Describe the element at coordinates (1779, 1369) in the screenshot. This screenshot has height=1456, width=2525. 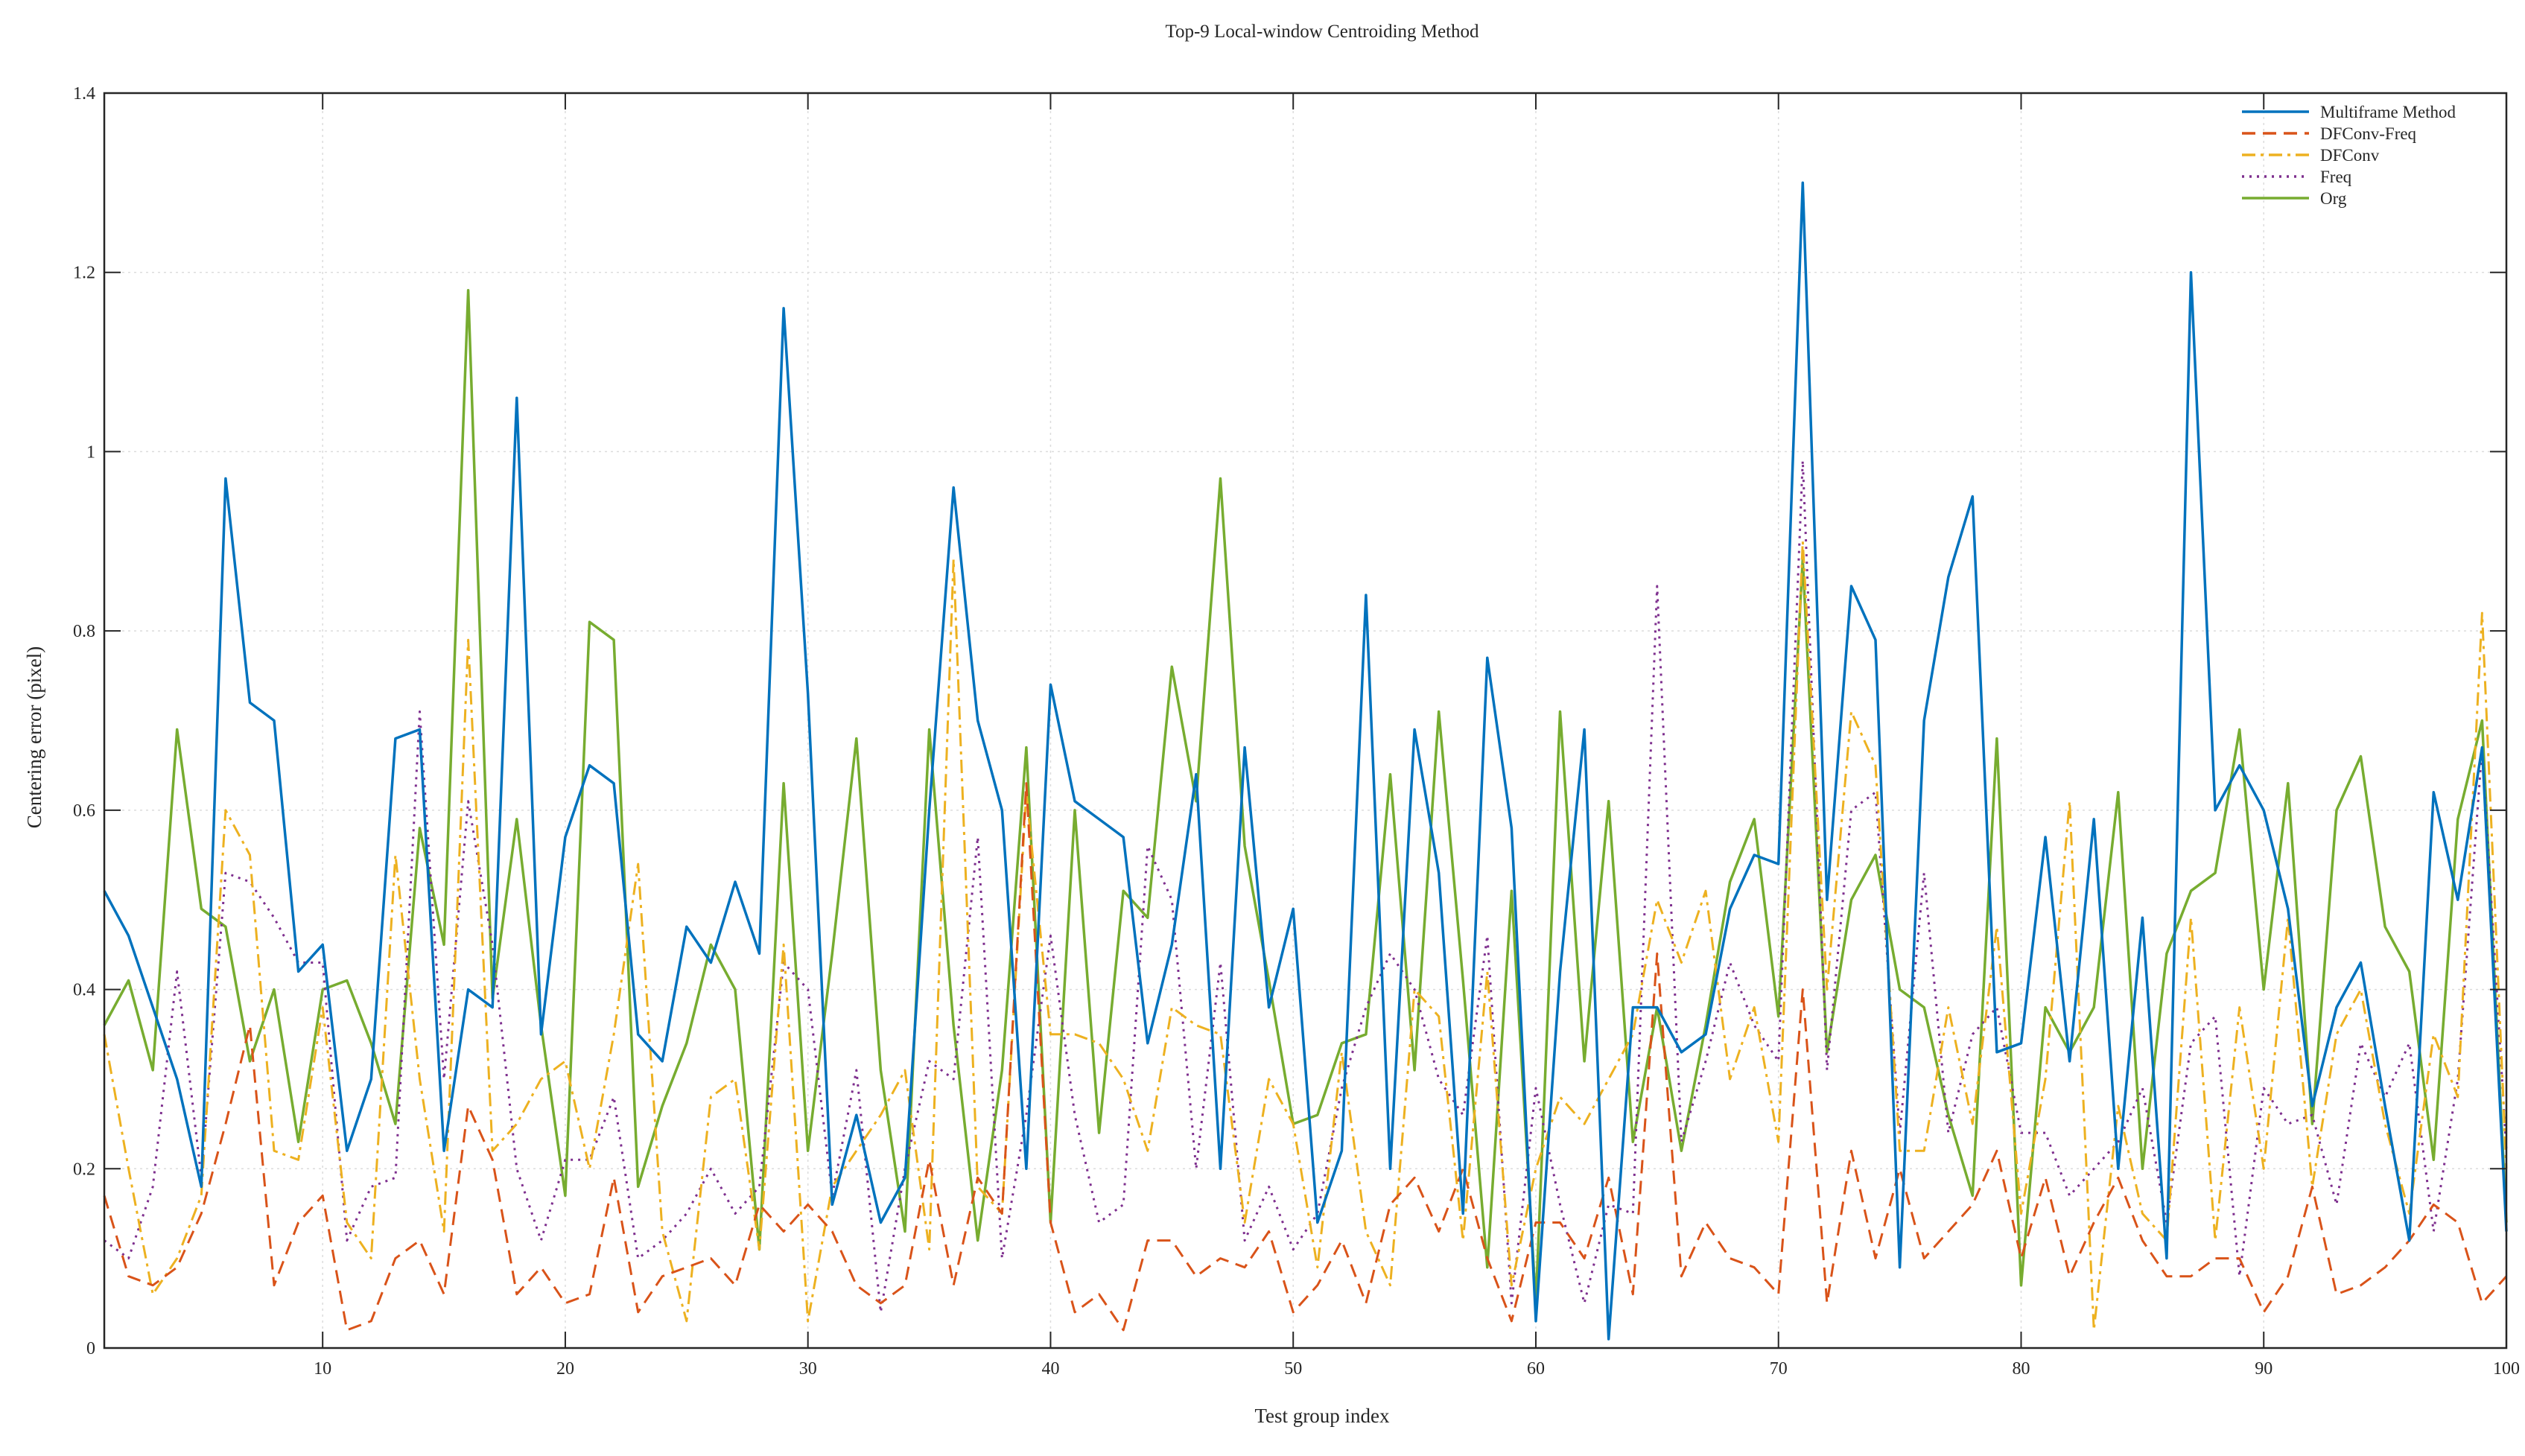
I see `x-tick-label: 70` at that location.